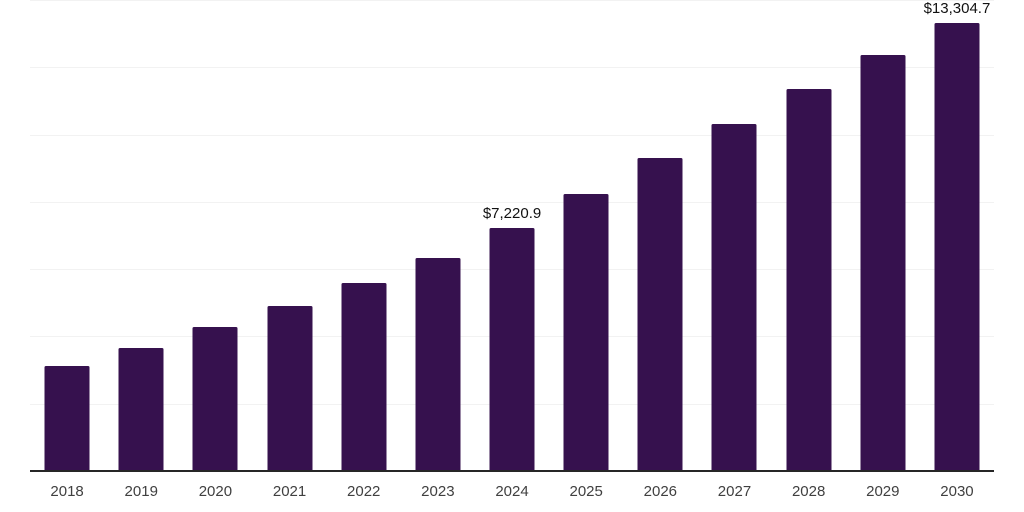  Describe the element at coordinates (438, 364) in the screenshot. I see `bar-2023` at that location.